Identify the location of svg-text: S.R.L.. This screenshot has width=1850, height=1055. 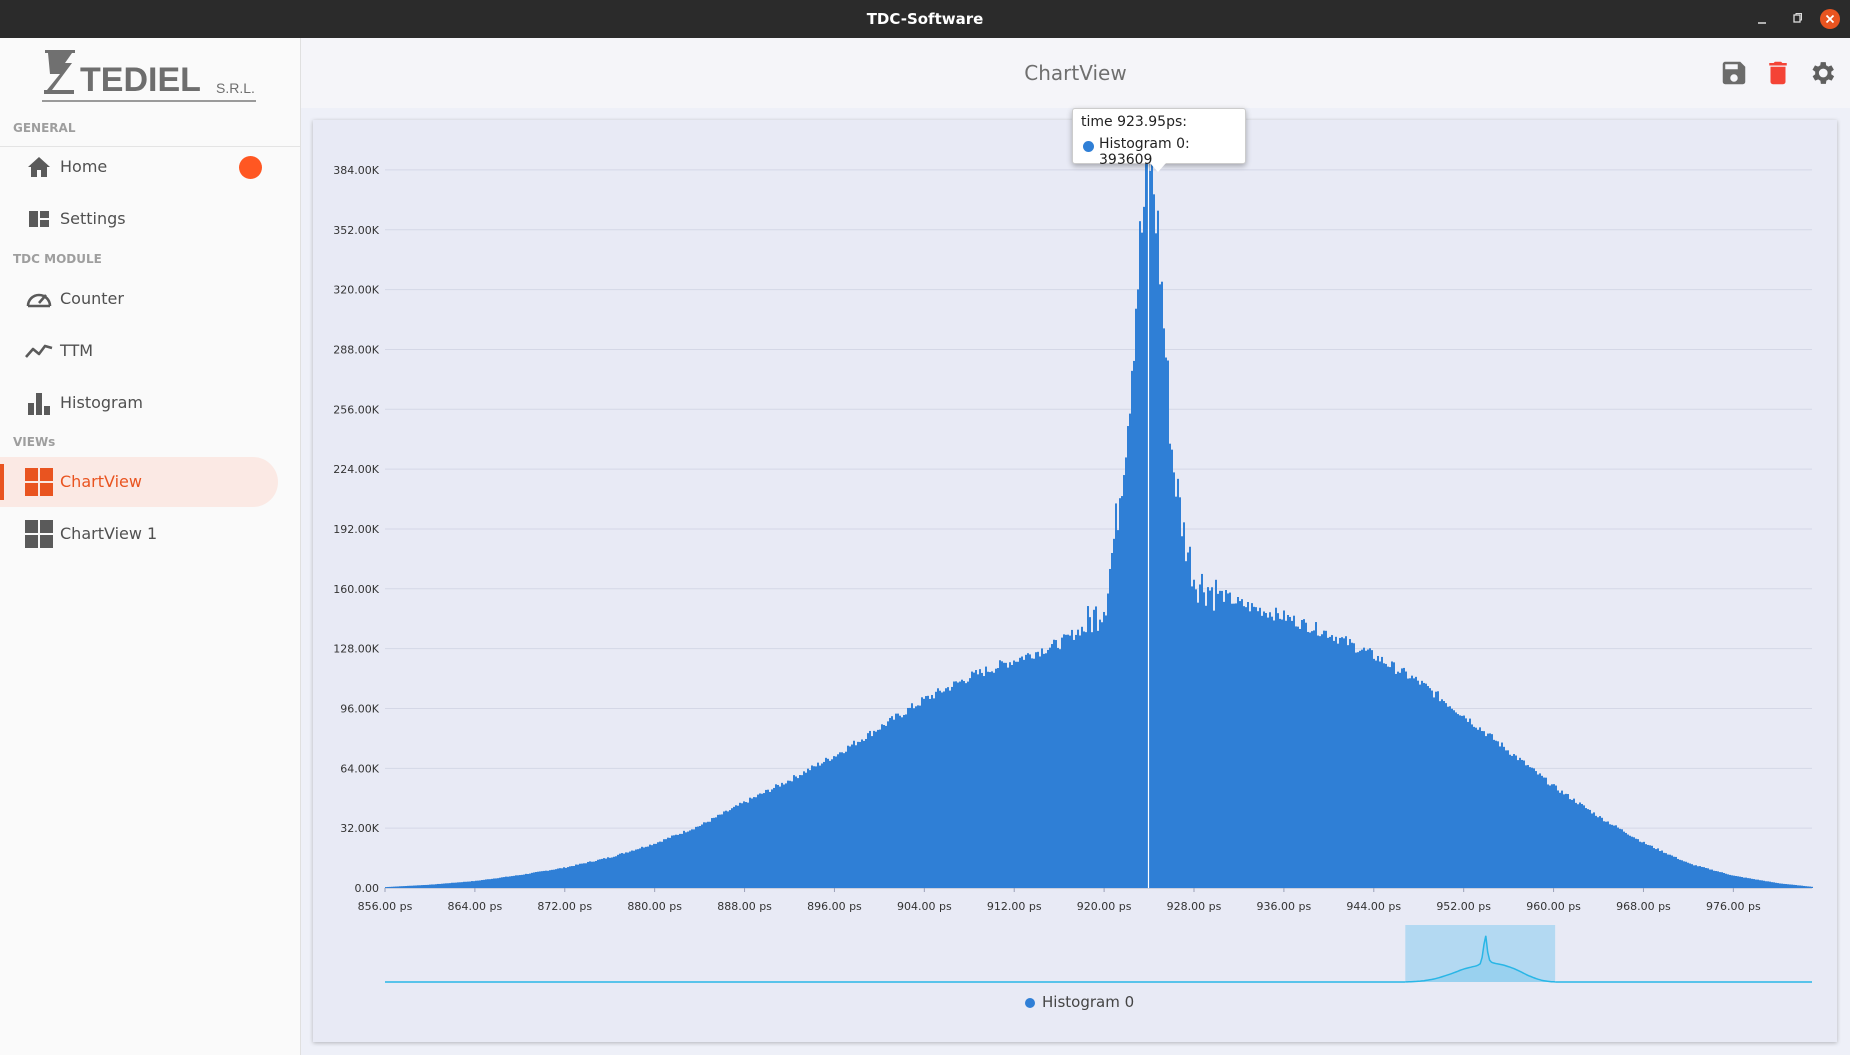
(235, 88).